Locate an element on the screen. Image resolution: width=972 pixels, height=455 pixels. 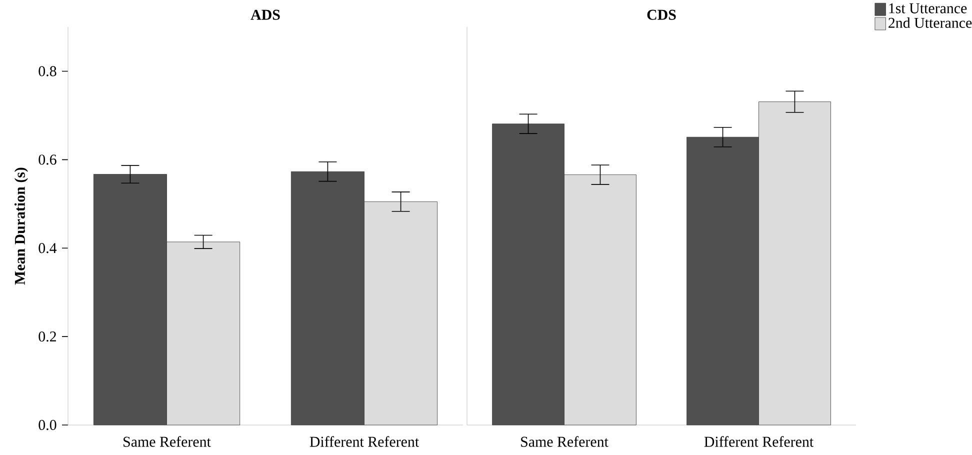
y-tick-label: 0.8 is located at coordinates (47, 71).